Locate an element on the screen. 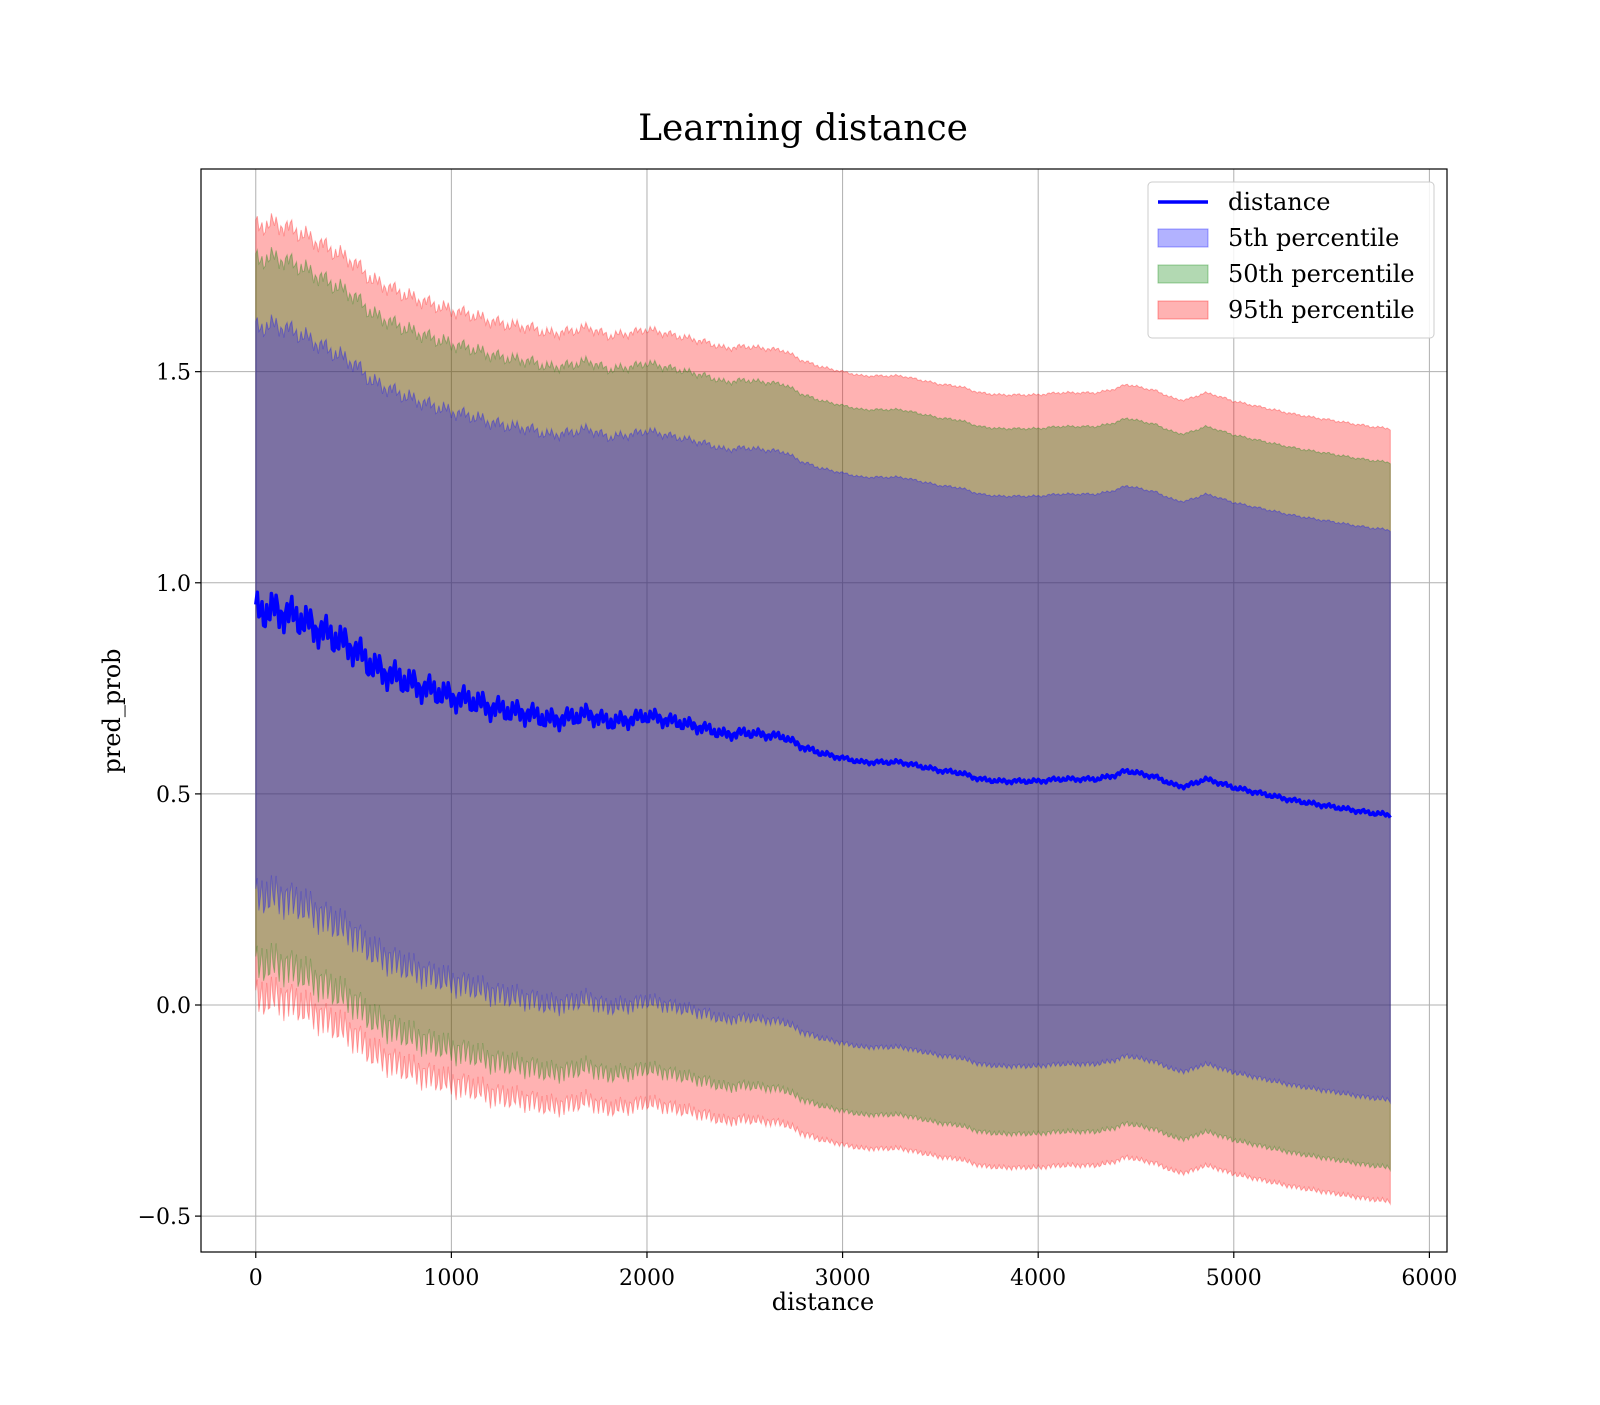  y-axis-label: pred_prob is located at coordinates (112, 710).